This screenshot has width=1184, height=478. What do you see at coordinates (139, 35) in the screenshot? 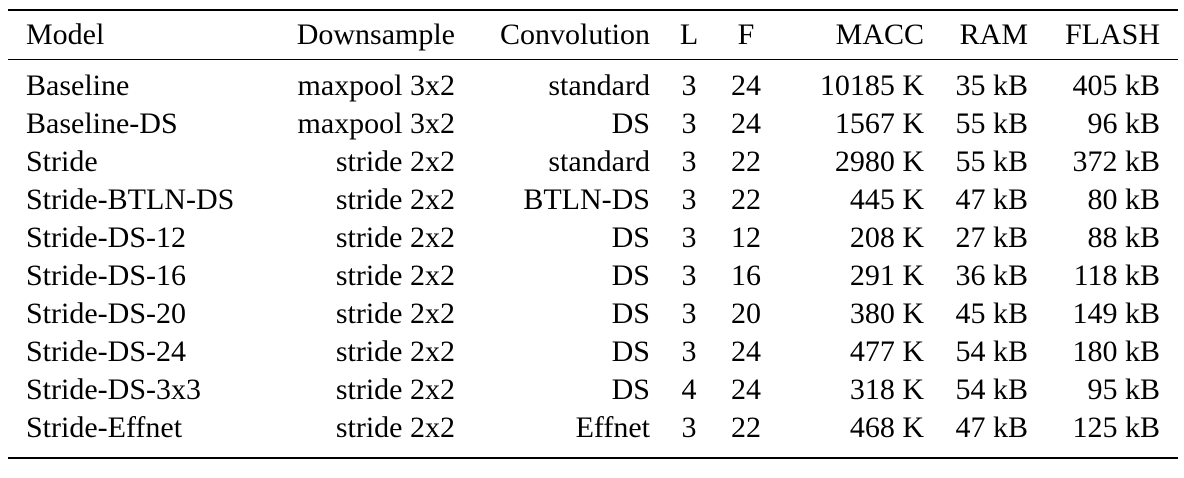
I see `column-header-model: Model` at bounding box center [139, 35].